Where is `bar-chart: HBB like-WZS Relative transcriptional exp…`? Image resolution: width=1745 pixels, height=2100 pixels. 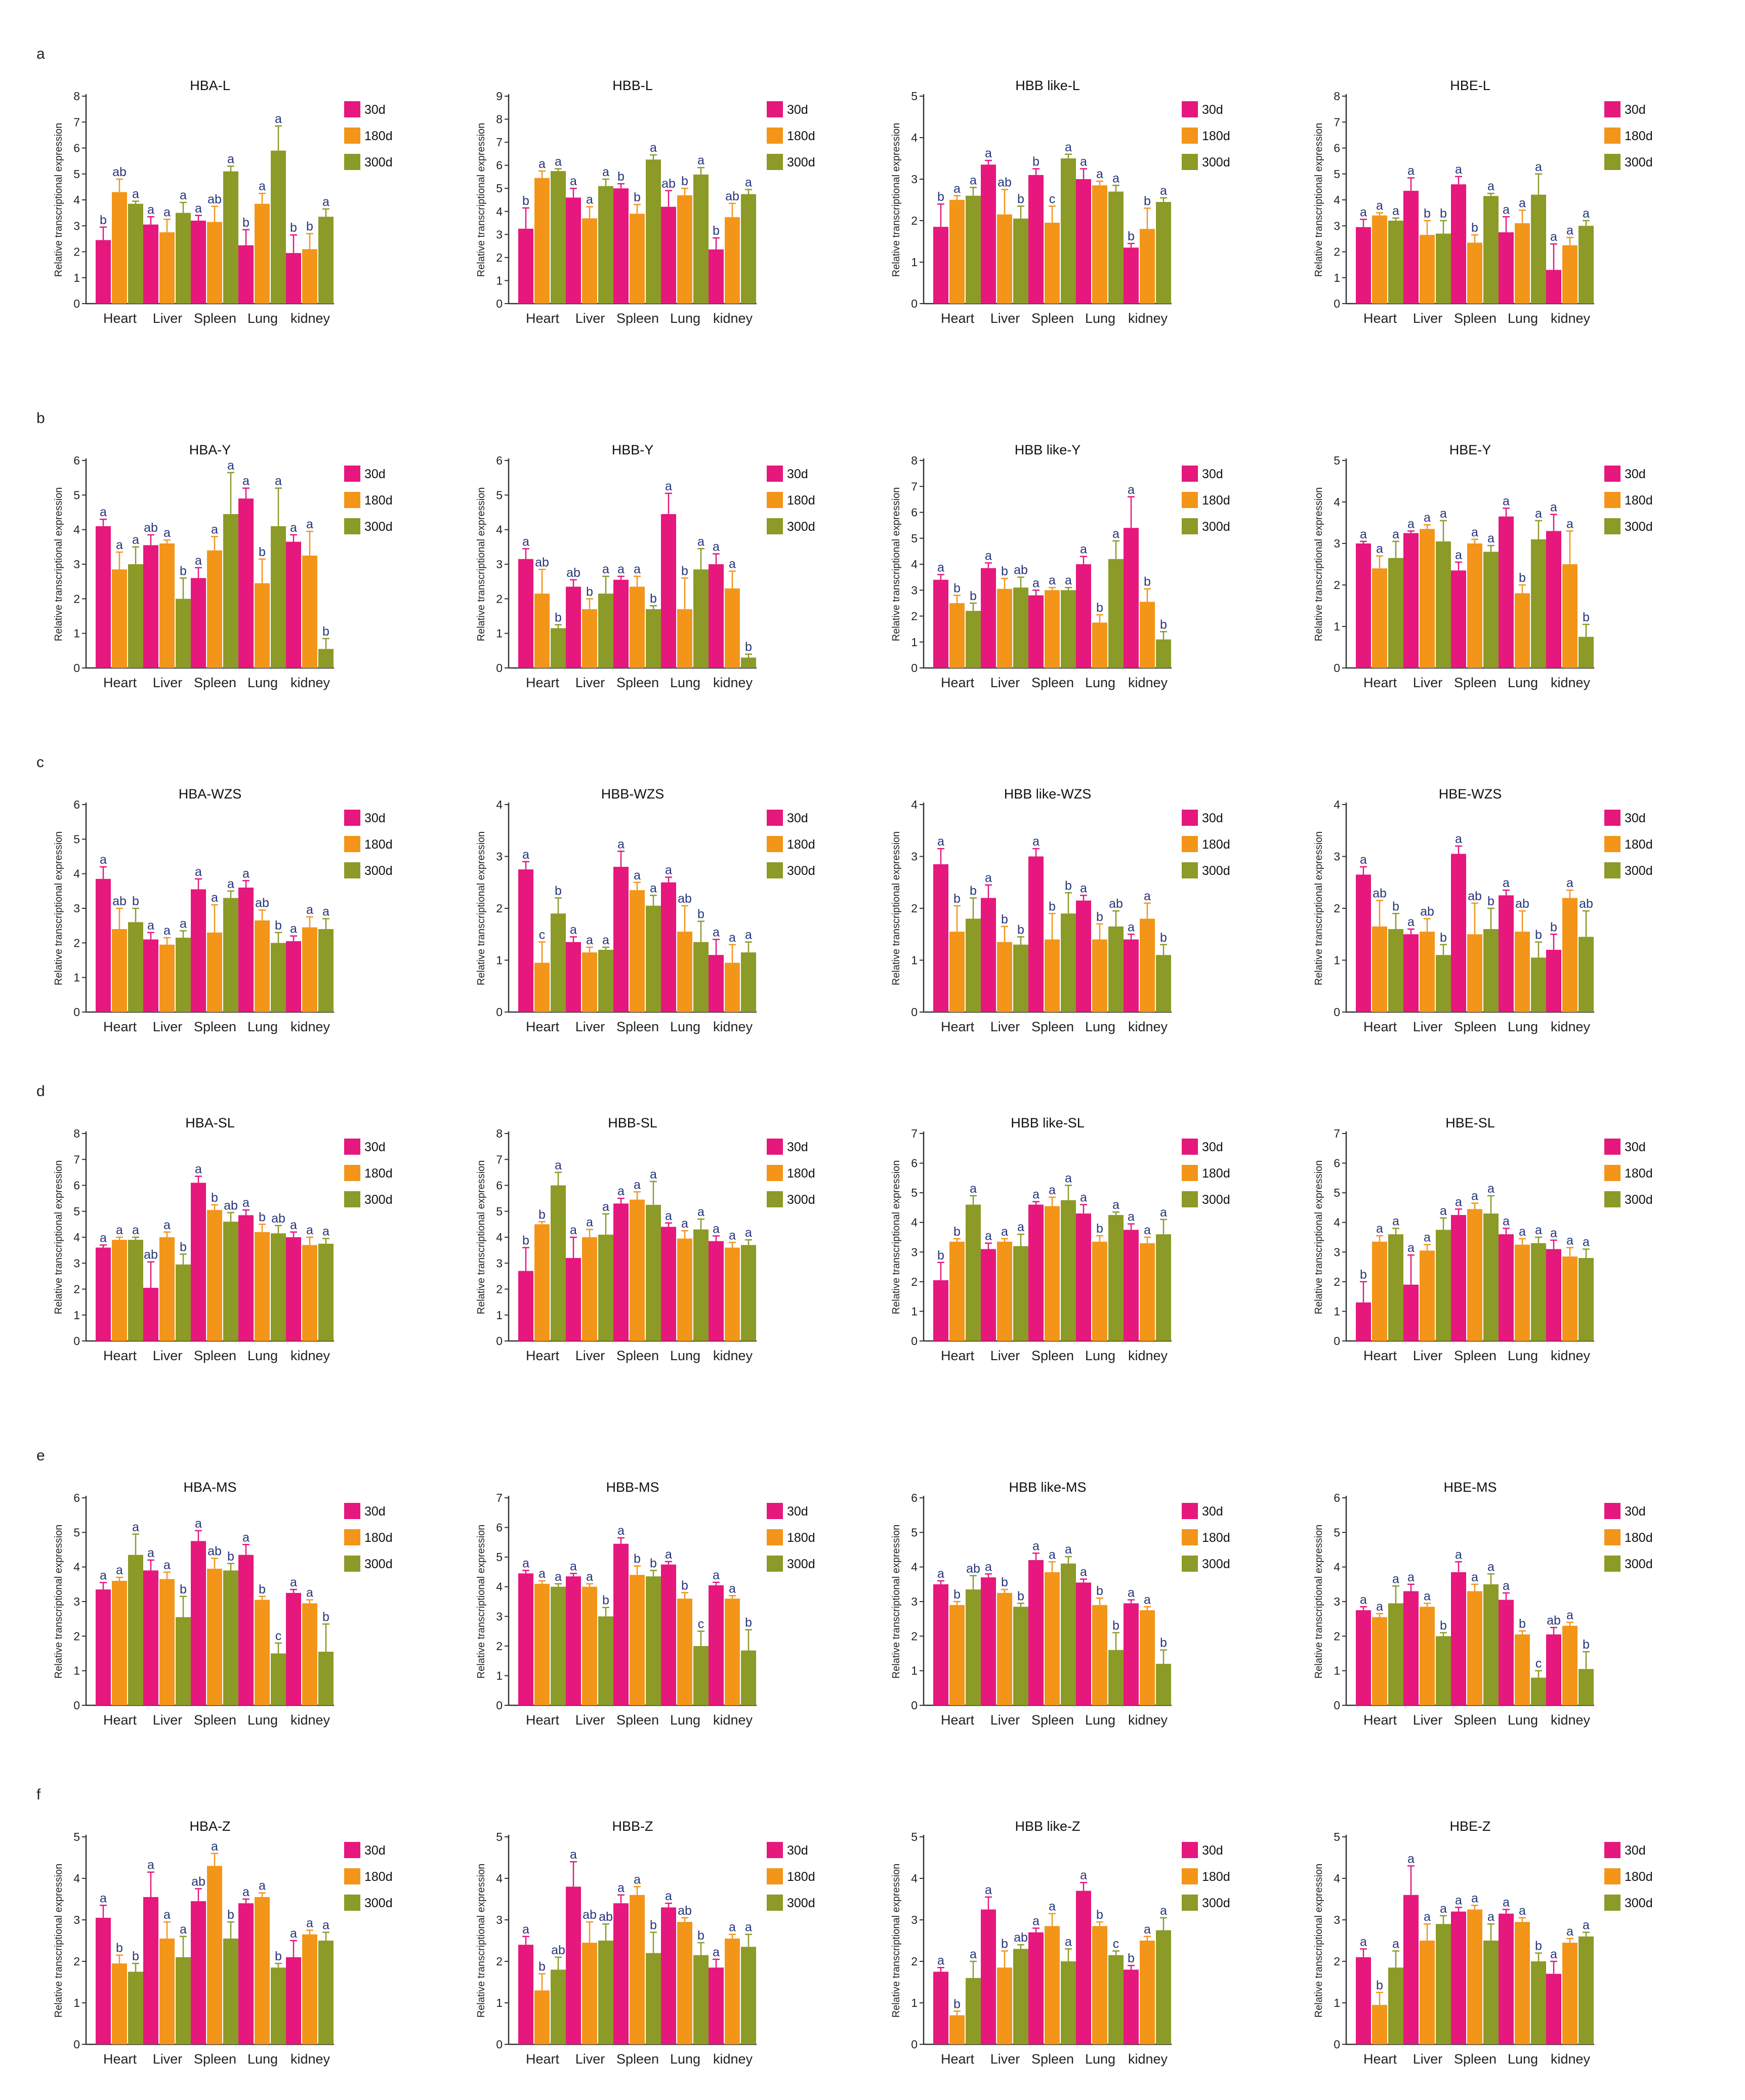 bar-chart: HBB like-WZS Relative transcriptional exp… is located at coordinates (1060, 910).